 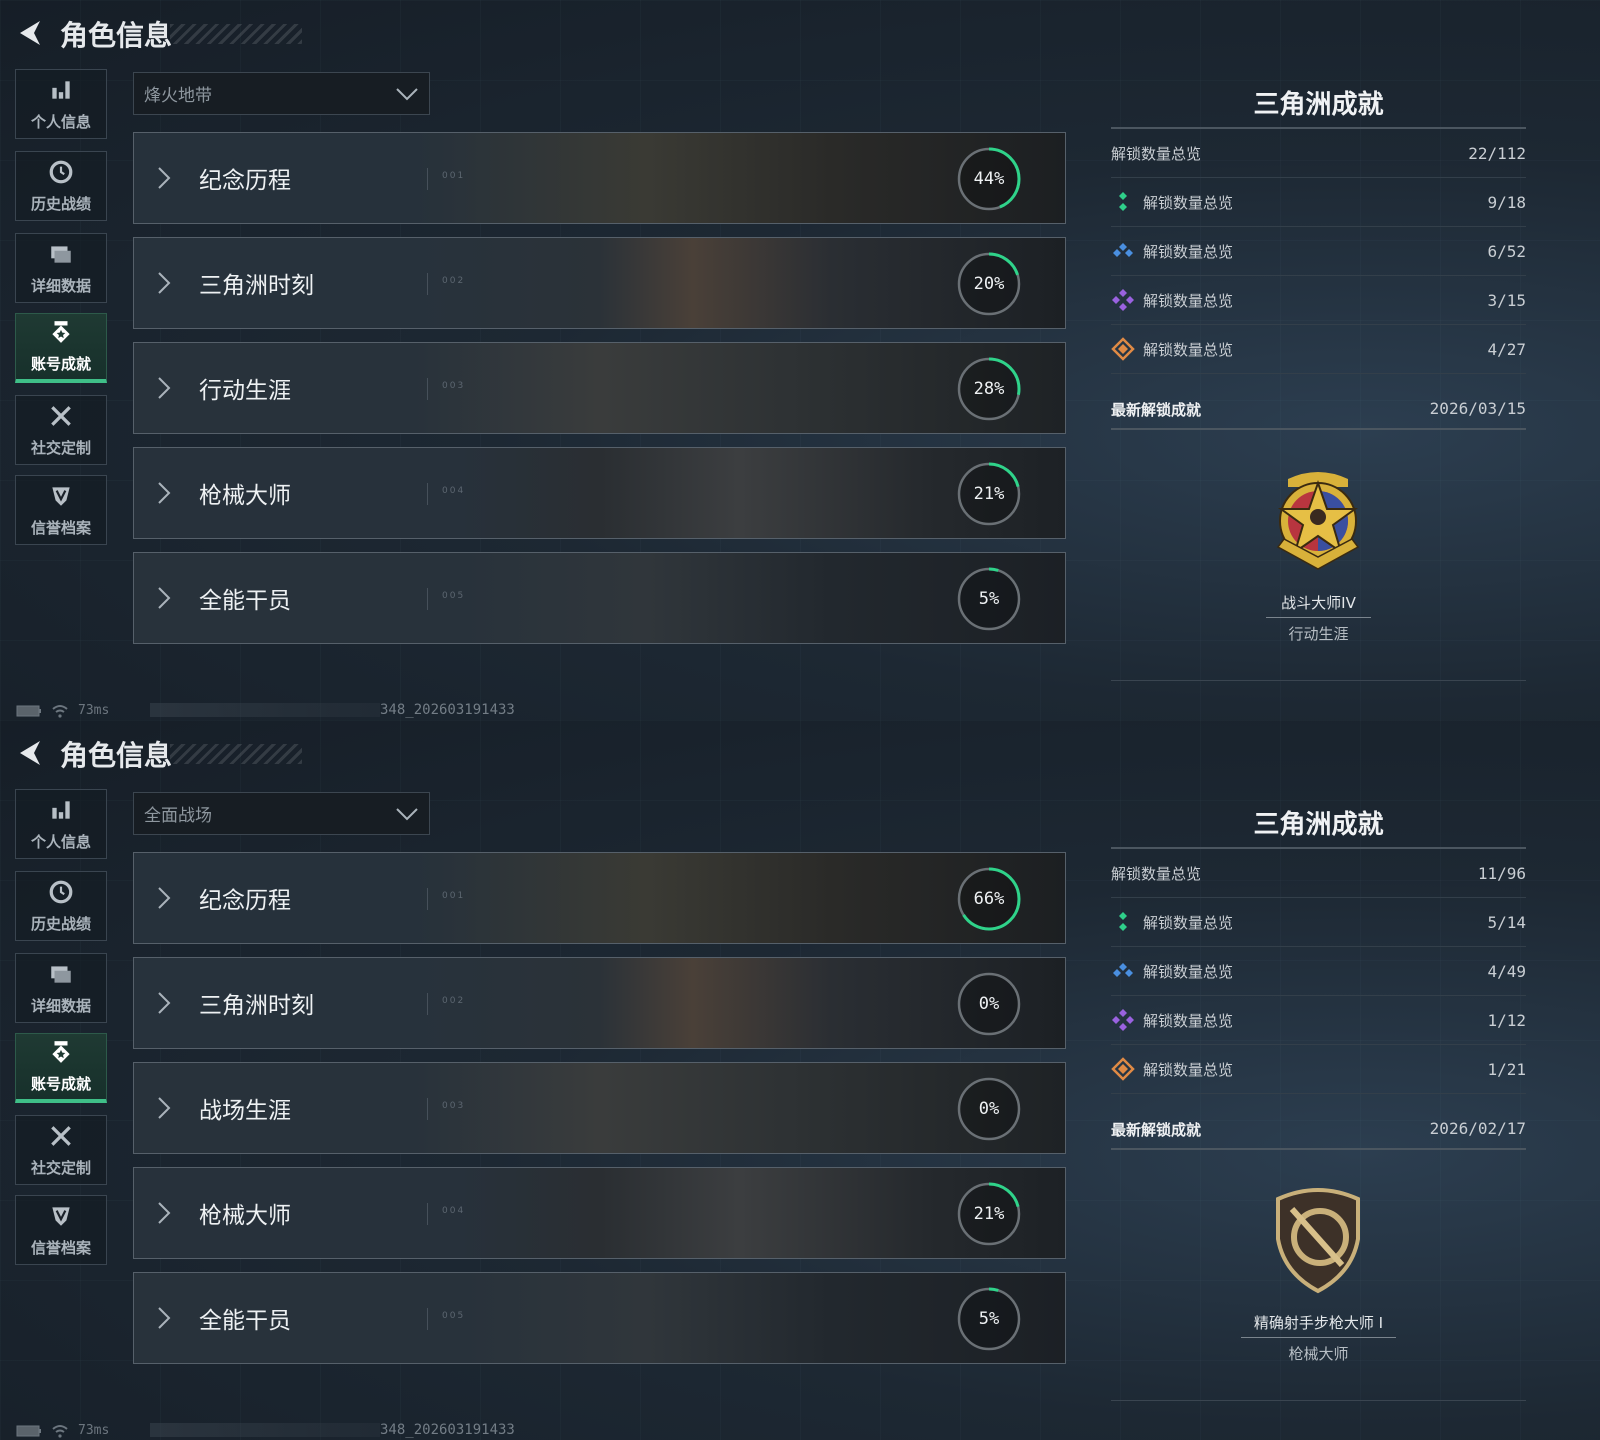 What do you see at coordinates (599, 1108) in the screenshot?
I see `achievement-category-card: 战场生涯 003 0%` at bounding box center [599, 1108].